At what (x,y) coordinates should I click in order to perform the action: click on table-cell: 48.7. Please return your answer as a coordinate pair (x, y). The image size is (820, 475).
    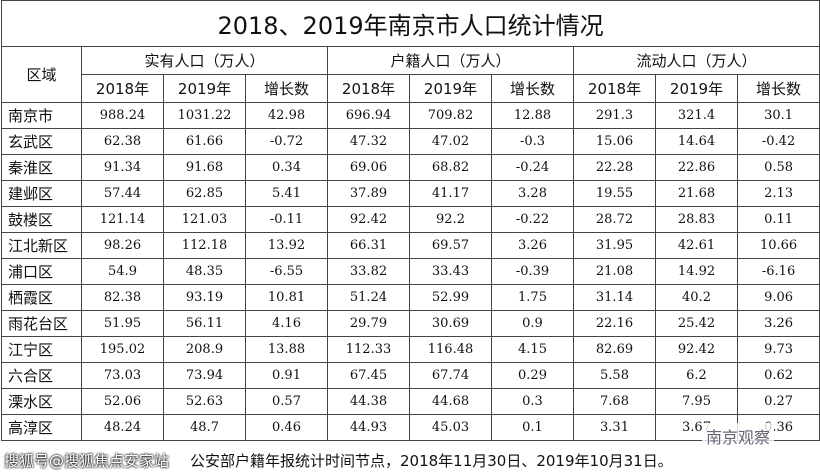
    Looking at the image, I should click on (204, 427).